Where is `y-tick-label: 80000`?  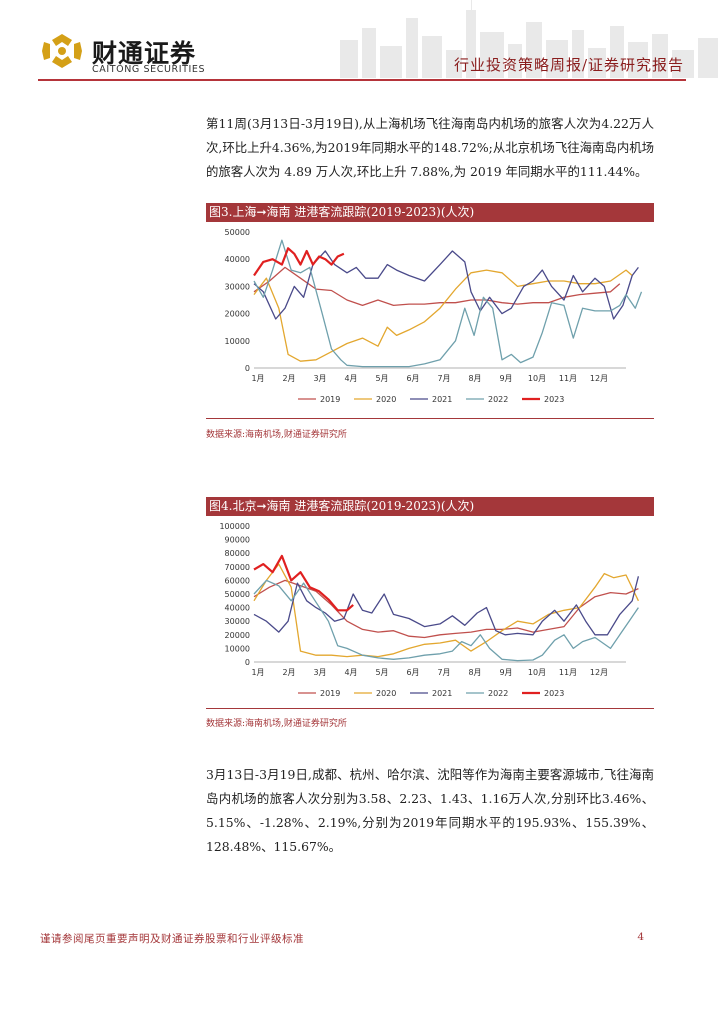 y-tick-label: 80000 is located at coordinates (237, 553).